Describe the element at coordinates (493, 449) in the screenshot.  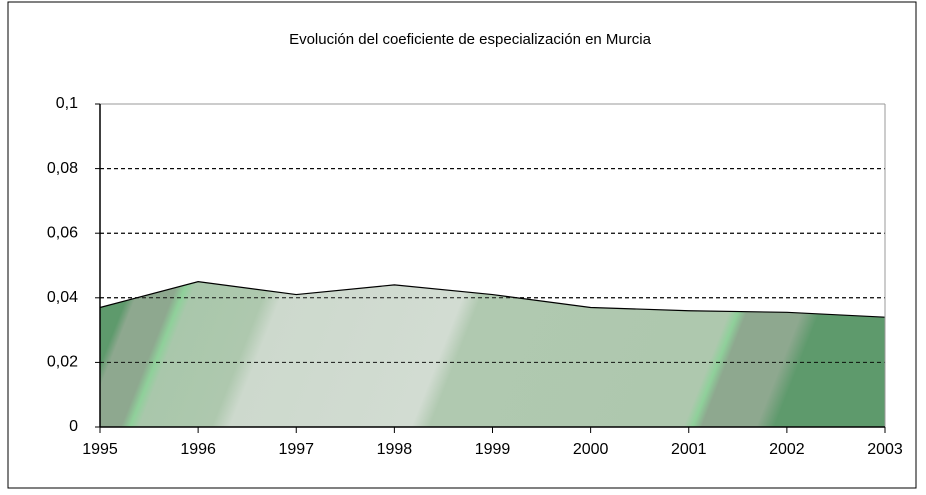
I see `x-tick-label: 1999` at that location.